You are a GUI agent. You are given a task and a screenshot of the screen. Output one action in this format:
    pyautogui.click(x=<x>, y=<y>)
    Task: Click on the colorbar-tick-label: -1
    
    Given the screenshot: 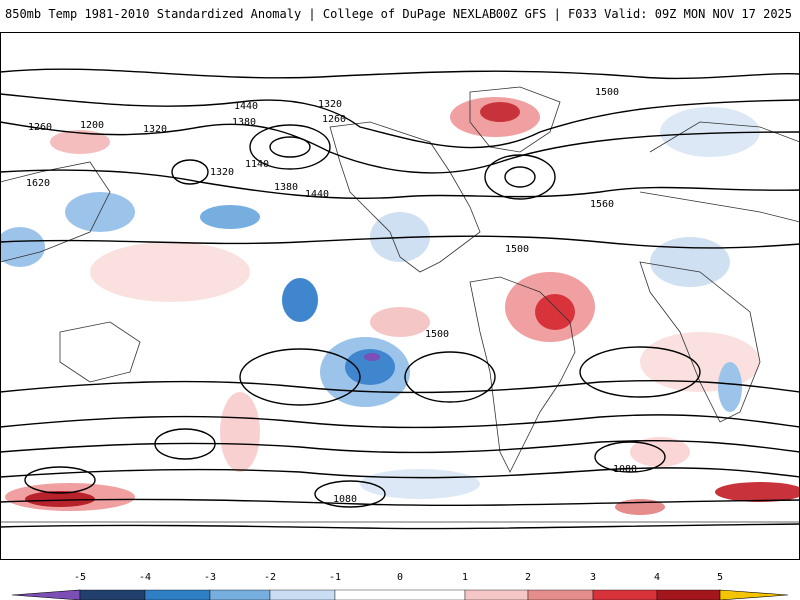 What is the action you would take?
    pyautogui.click(x=335, y=577)
    